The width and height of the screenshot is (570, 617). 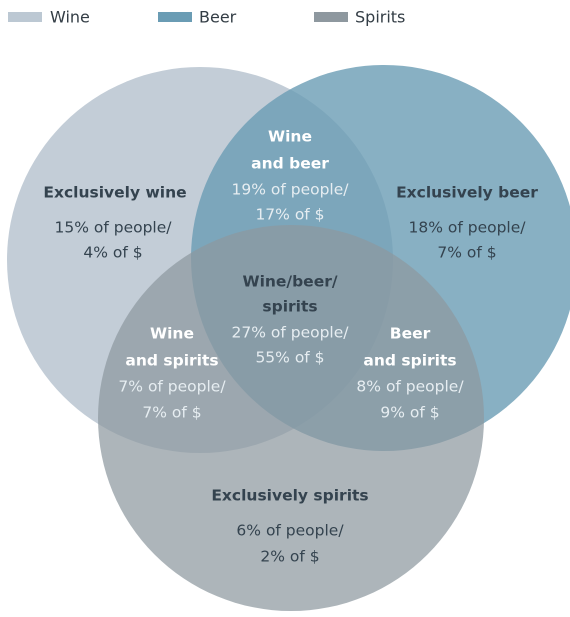 What do you see at coordinates (113, 228) in the screenshot?
I see `region-stat: 15% of people/` at bounding box center [113, 228].